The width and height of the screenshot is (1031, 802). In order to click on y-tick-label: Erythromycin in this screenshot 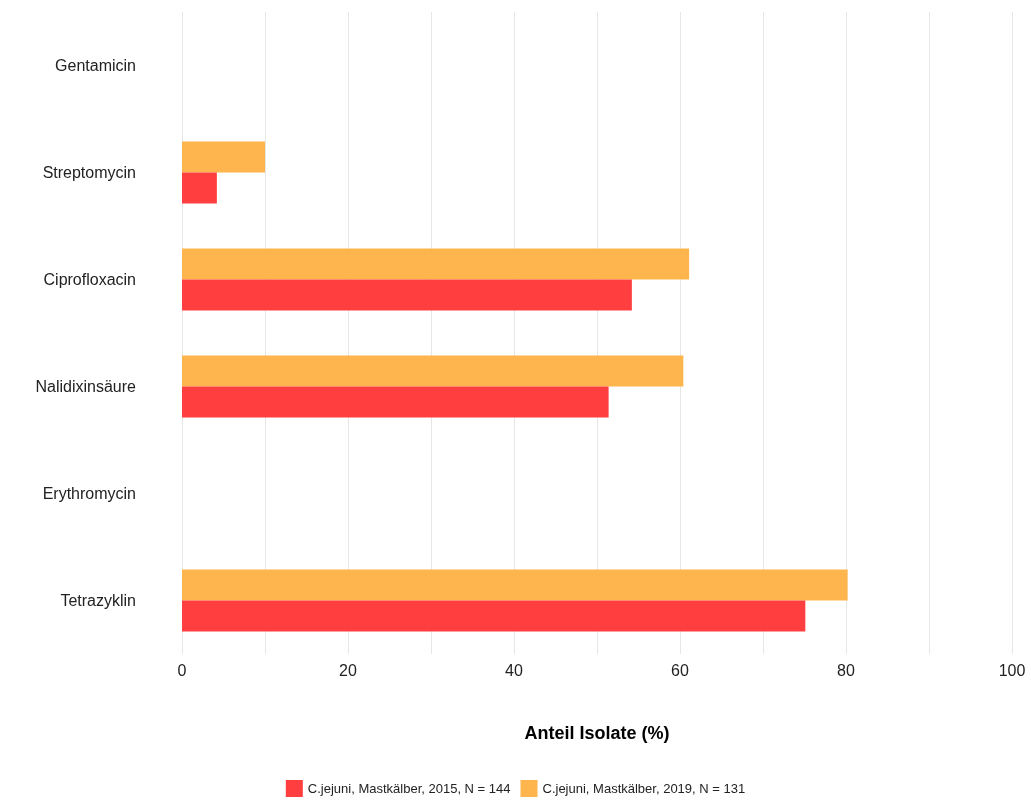, I will do `click(89, 493)`.